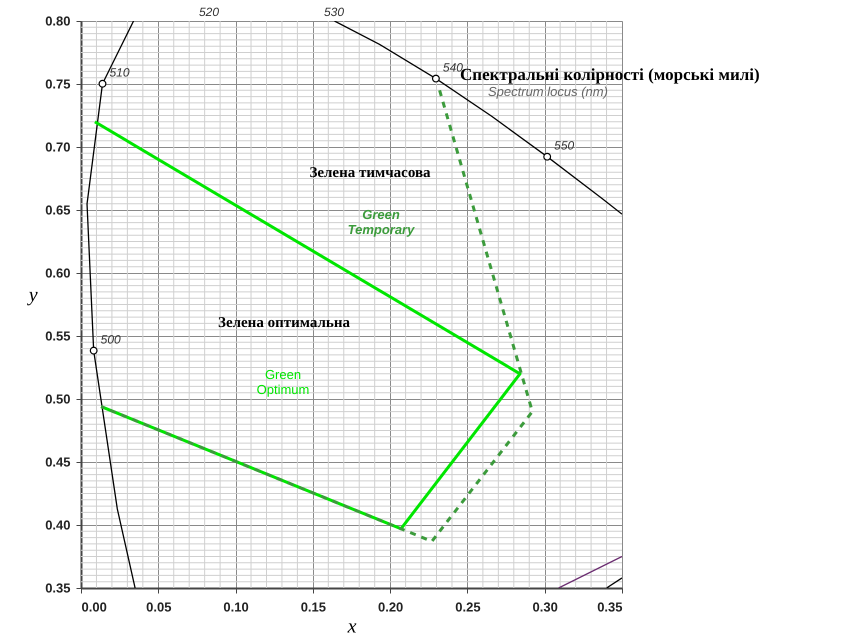 Image resolution: width=846 pixels, height=644 pixels. Describe the element at coordinates (334, 12) in the screenshot. I see `text: 530` at that location.